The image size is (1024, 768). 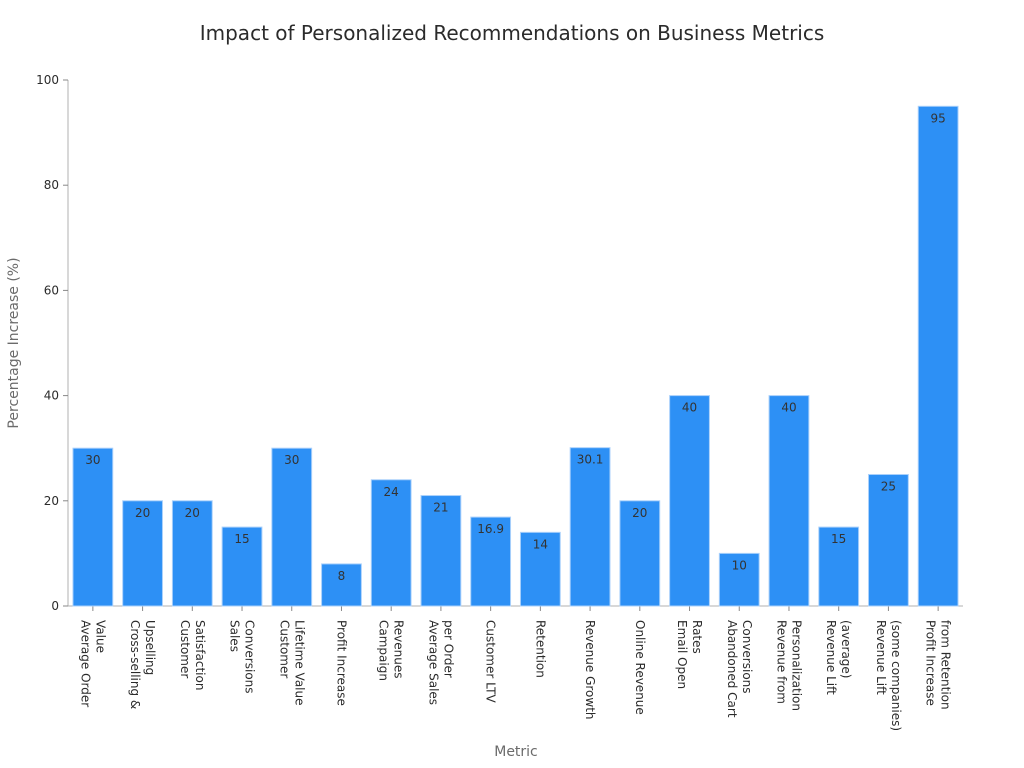 I want to click on x-tick-label-line: Lifetime Value, so click(x=299, y=663).